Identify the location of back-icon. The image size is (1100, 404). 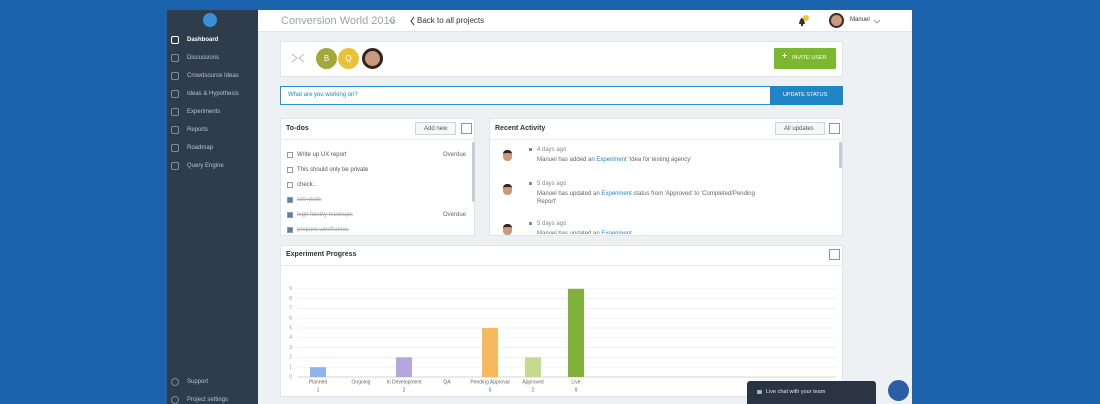
(413, 21).